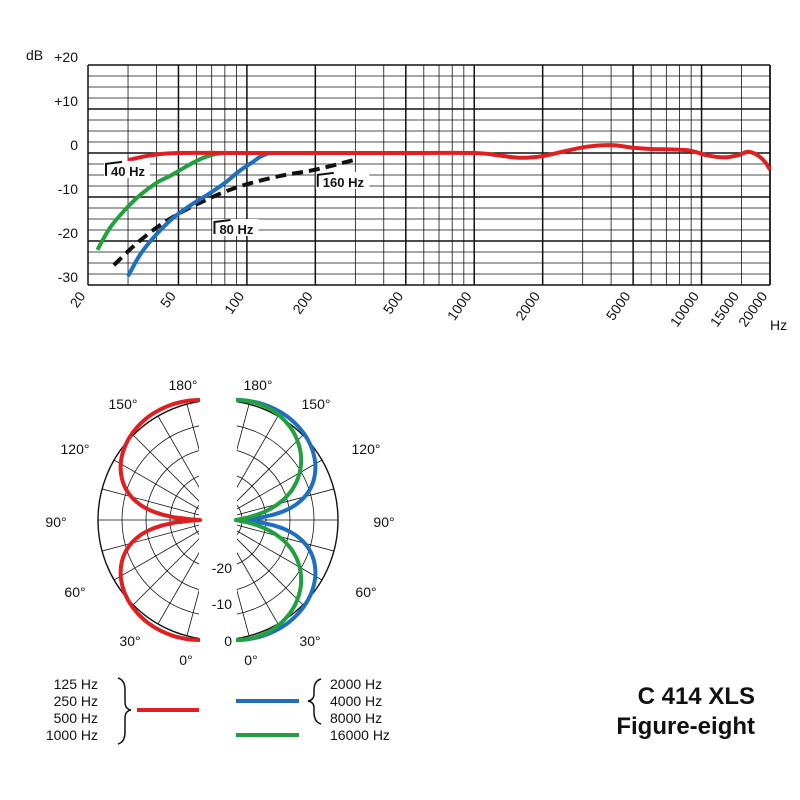  What do you see at coordinates (168, 299) in the screenshot?
I see `x-tick-label: 50` at bounding box center [168, 299].